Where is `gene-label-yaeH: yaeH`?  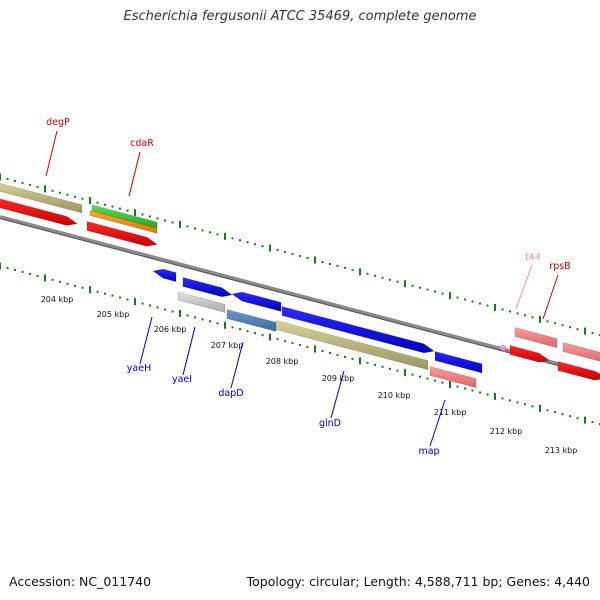
gene-label-yaeH: yaeH is located at coordinates (139, 368).